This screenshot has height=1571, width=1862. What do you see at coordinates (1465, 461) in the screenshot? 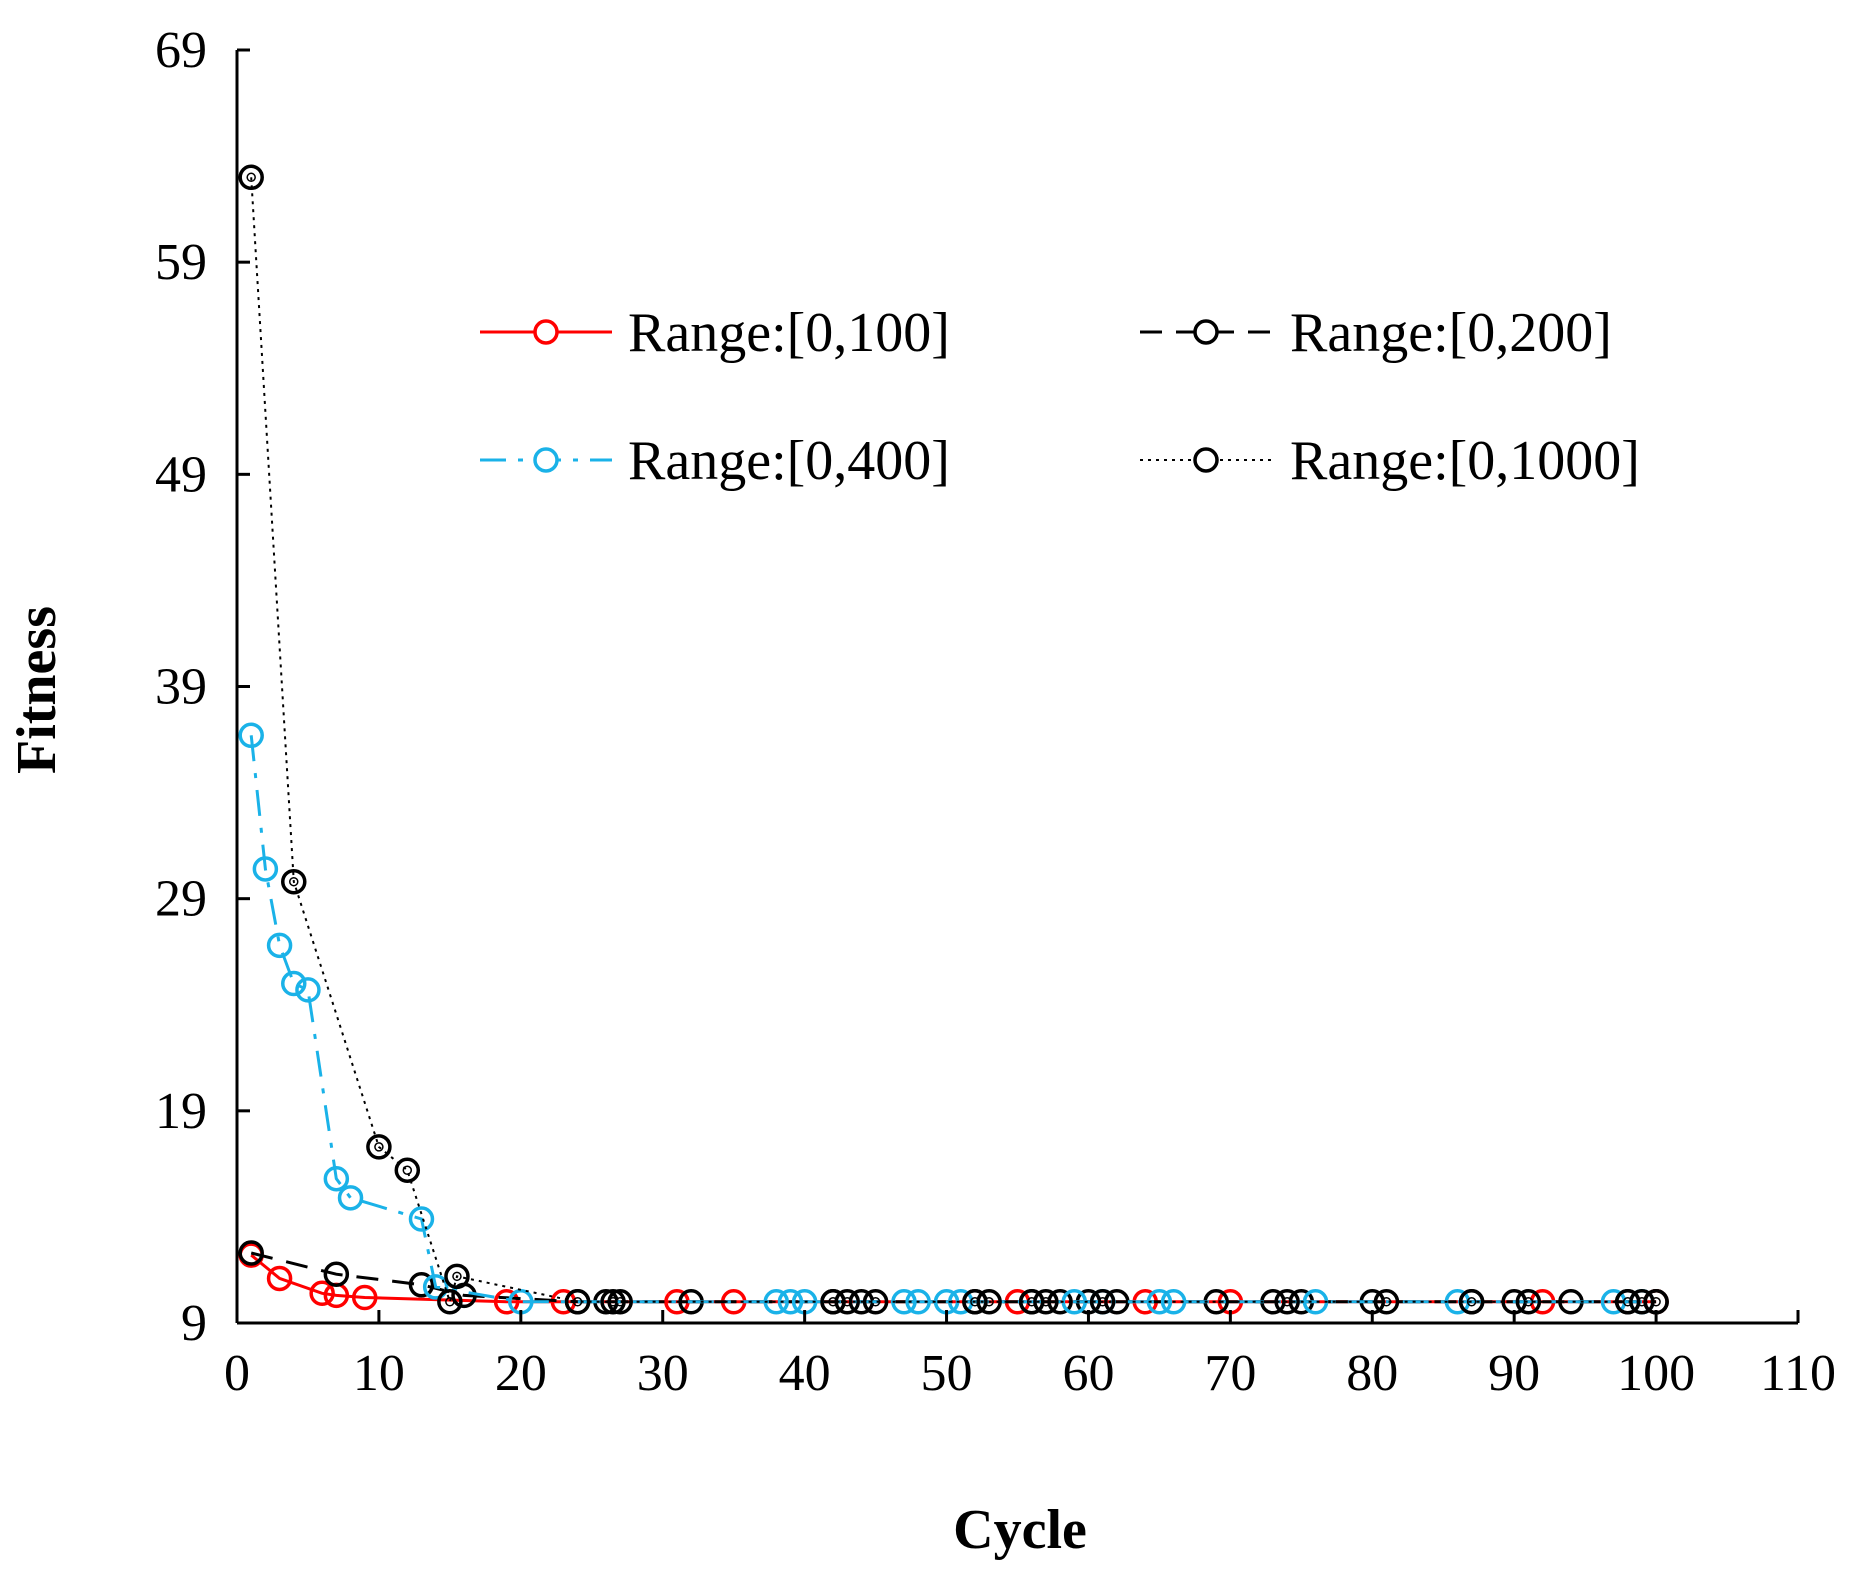
I see `legend-label: Range:[0,1000]` at bounding box center [1465, 461].